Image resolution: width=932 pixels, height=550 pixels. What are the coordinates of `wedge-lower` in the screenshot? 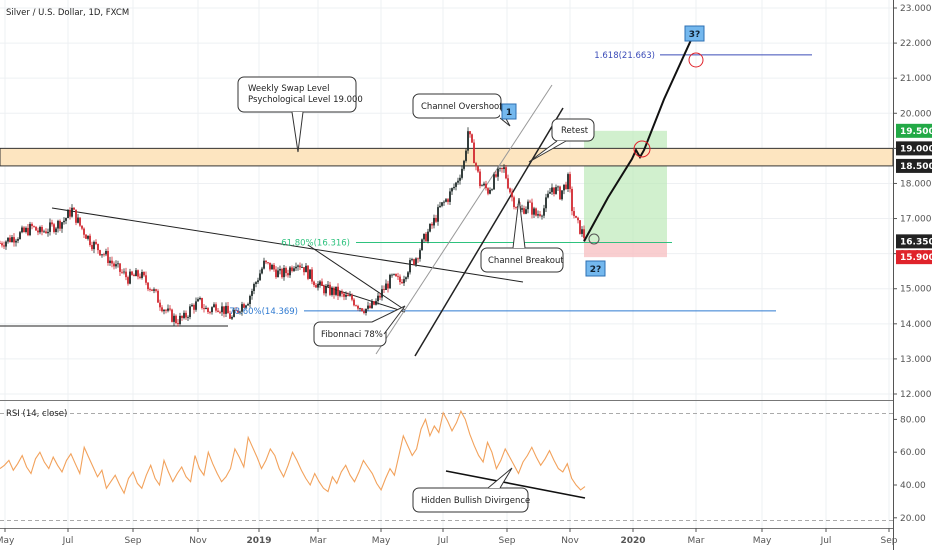 It's located at (361, 298).